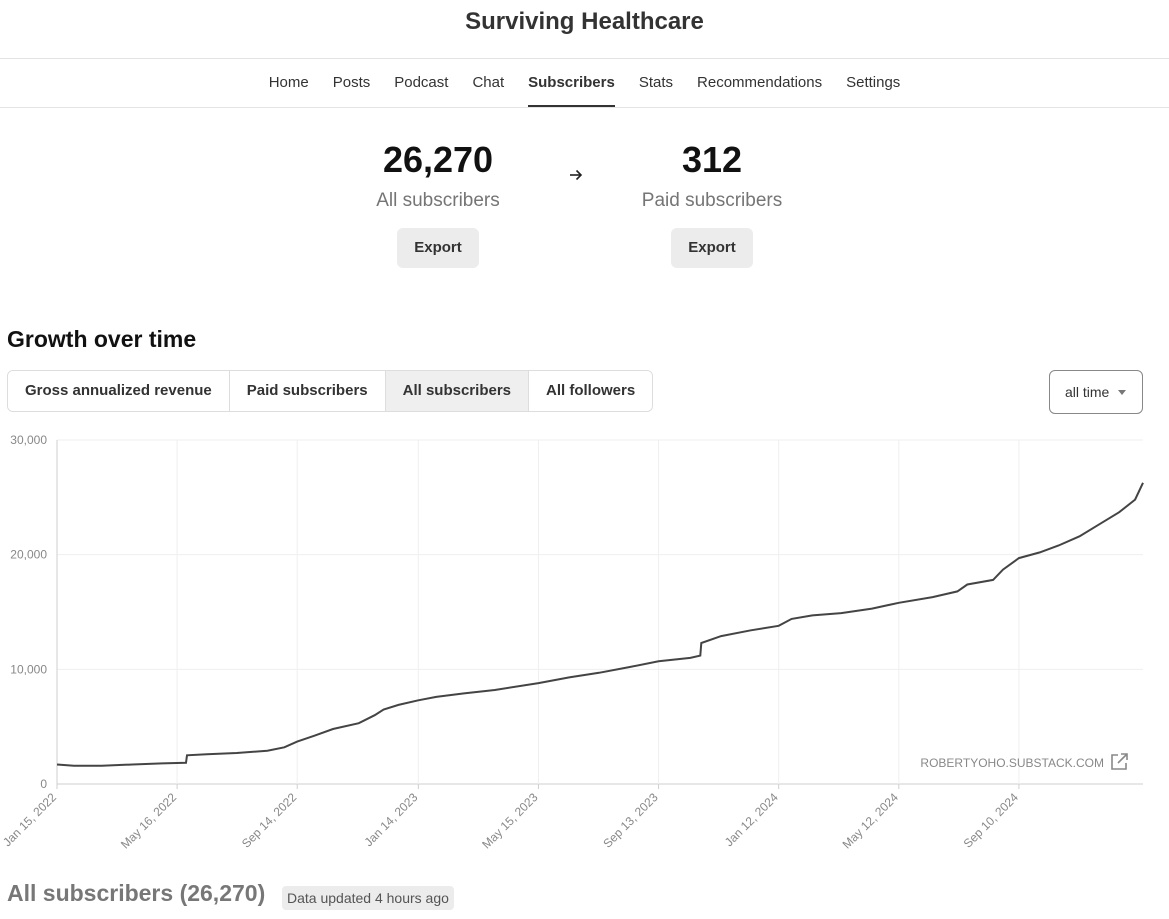  Describe the element at coordinates (28, 669) in the screenshot. I see `y-tick-label: 10,000` at that location.